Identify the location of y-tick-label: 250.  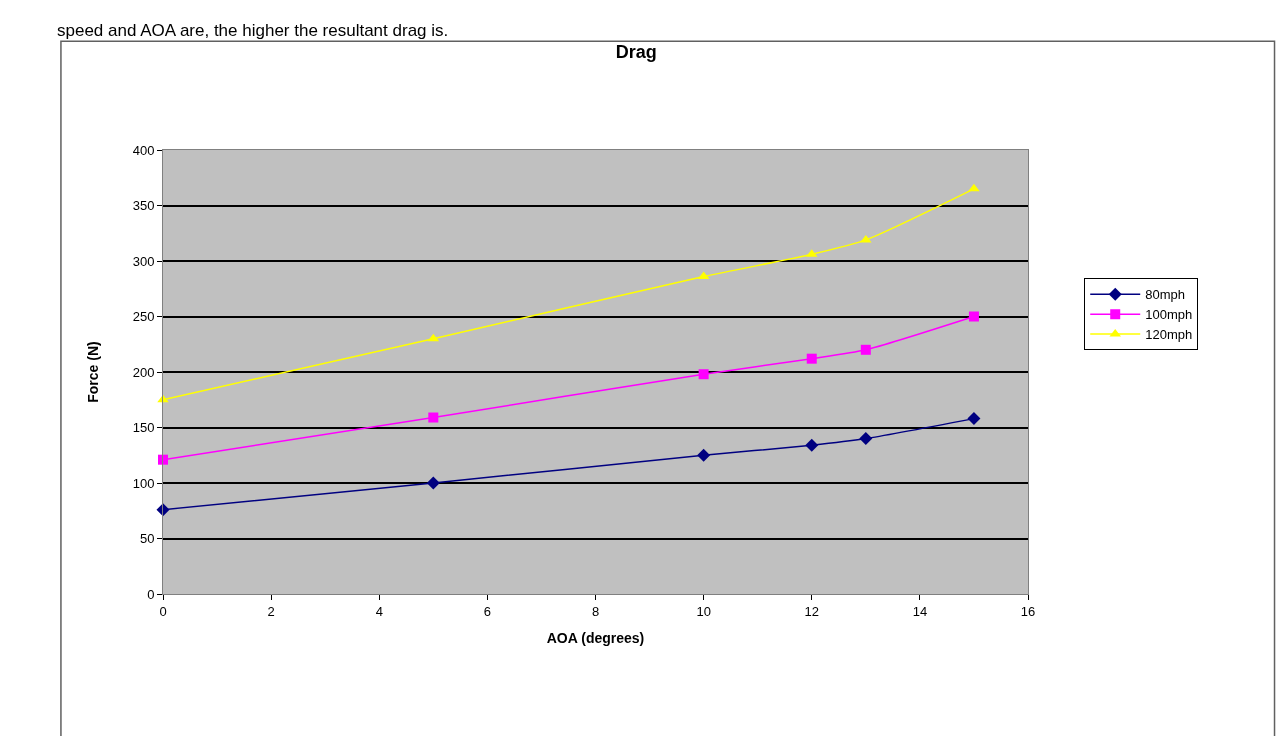
(143, 317).